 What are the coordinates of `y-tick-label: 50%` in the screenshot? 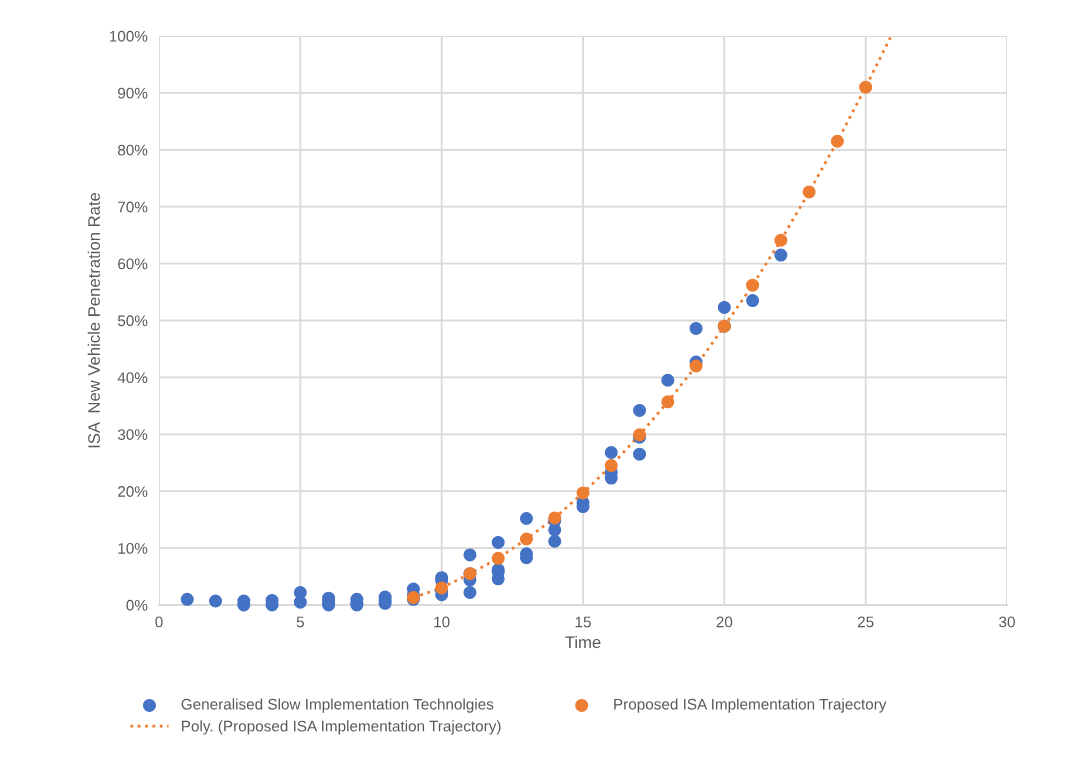 It's located at (132, 321).